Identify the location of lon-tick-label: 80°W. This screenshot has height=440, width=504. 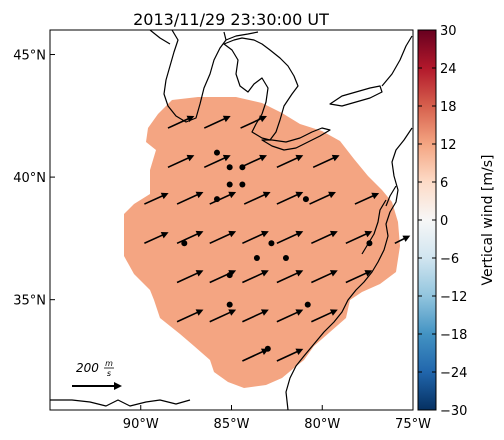
(322, 424).